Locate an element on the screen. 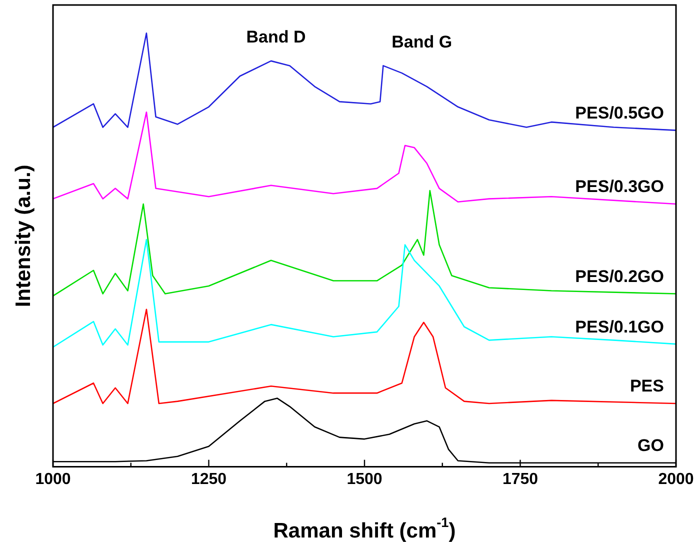 The image size is (698, 542). x-tick-label: 1000 is located at coordinates (53, 479).